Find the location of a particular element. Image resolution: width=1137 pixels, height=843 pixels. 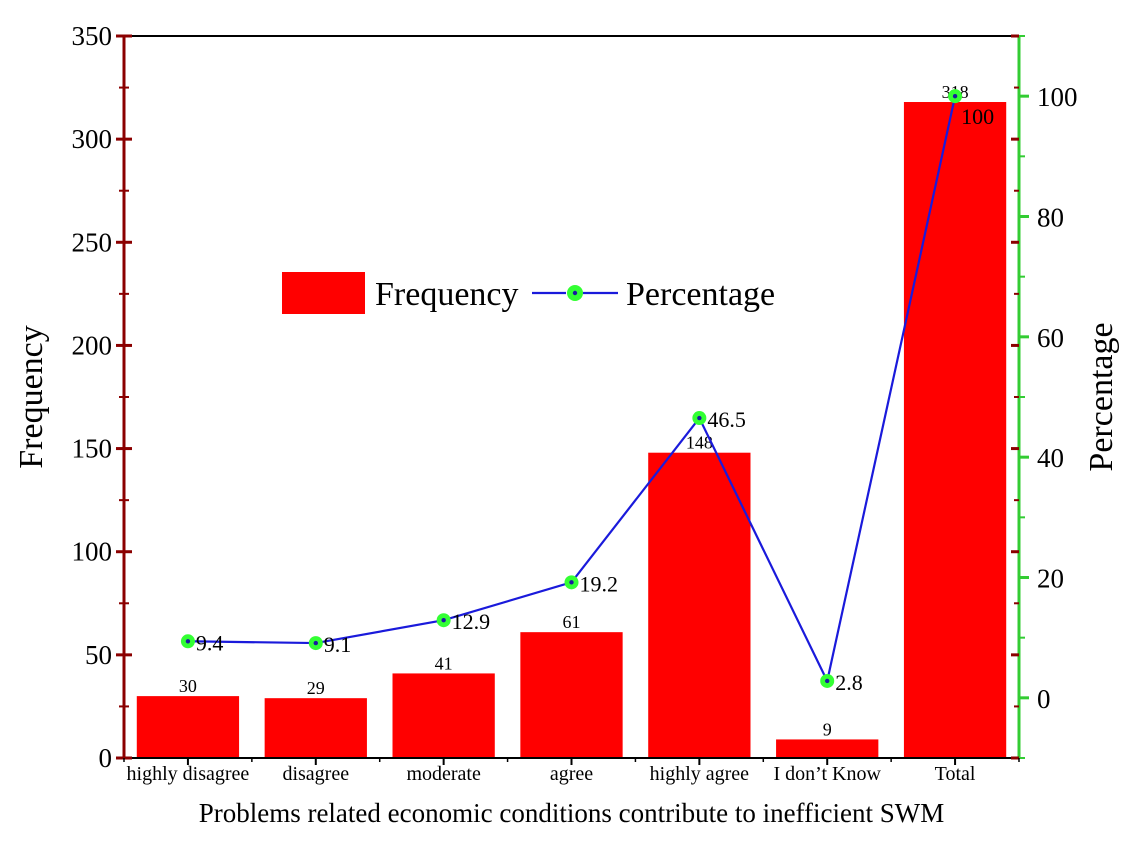

percentage-label-5: 2.8 is located at coordinates (849, 682).